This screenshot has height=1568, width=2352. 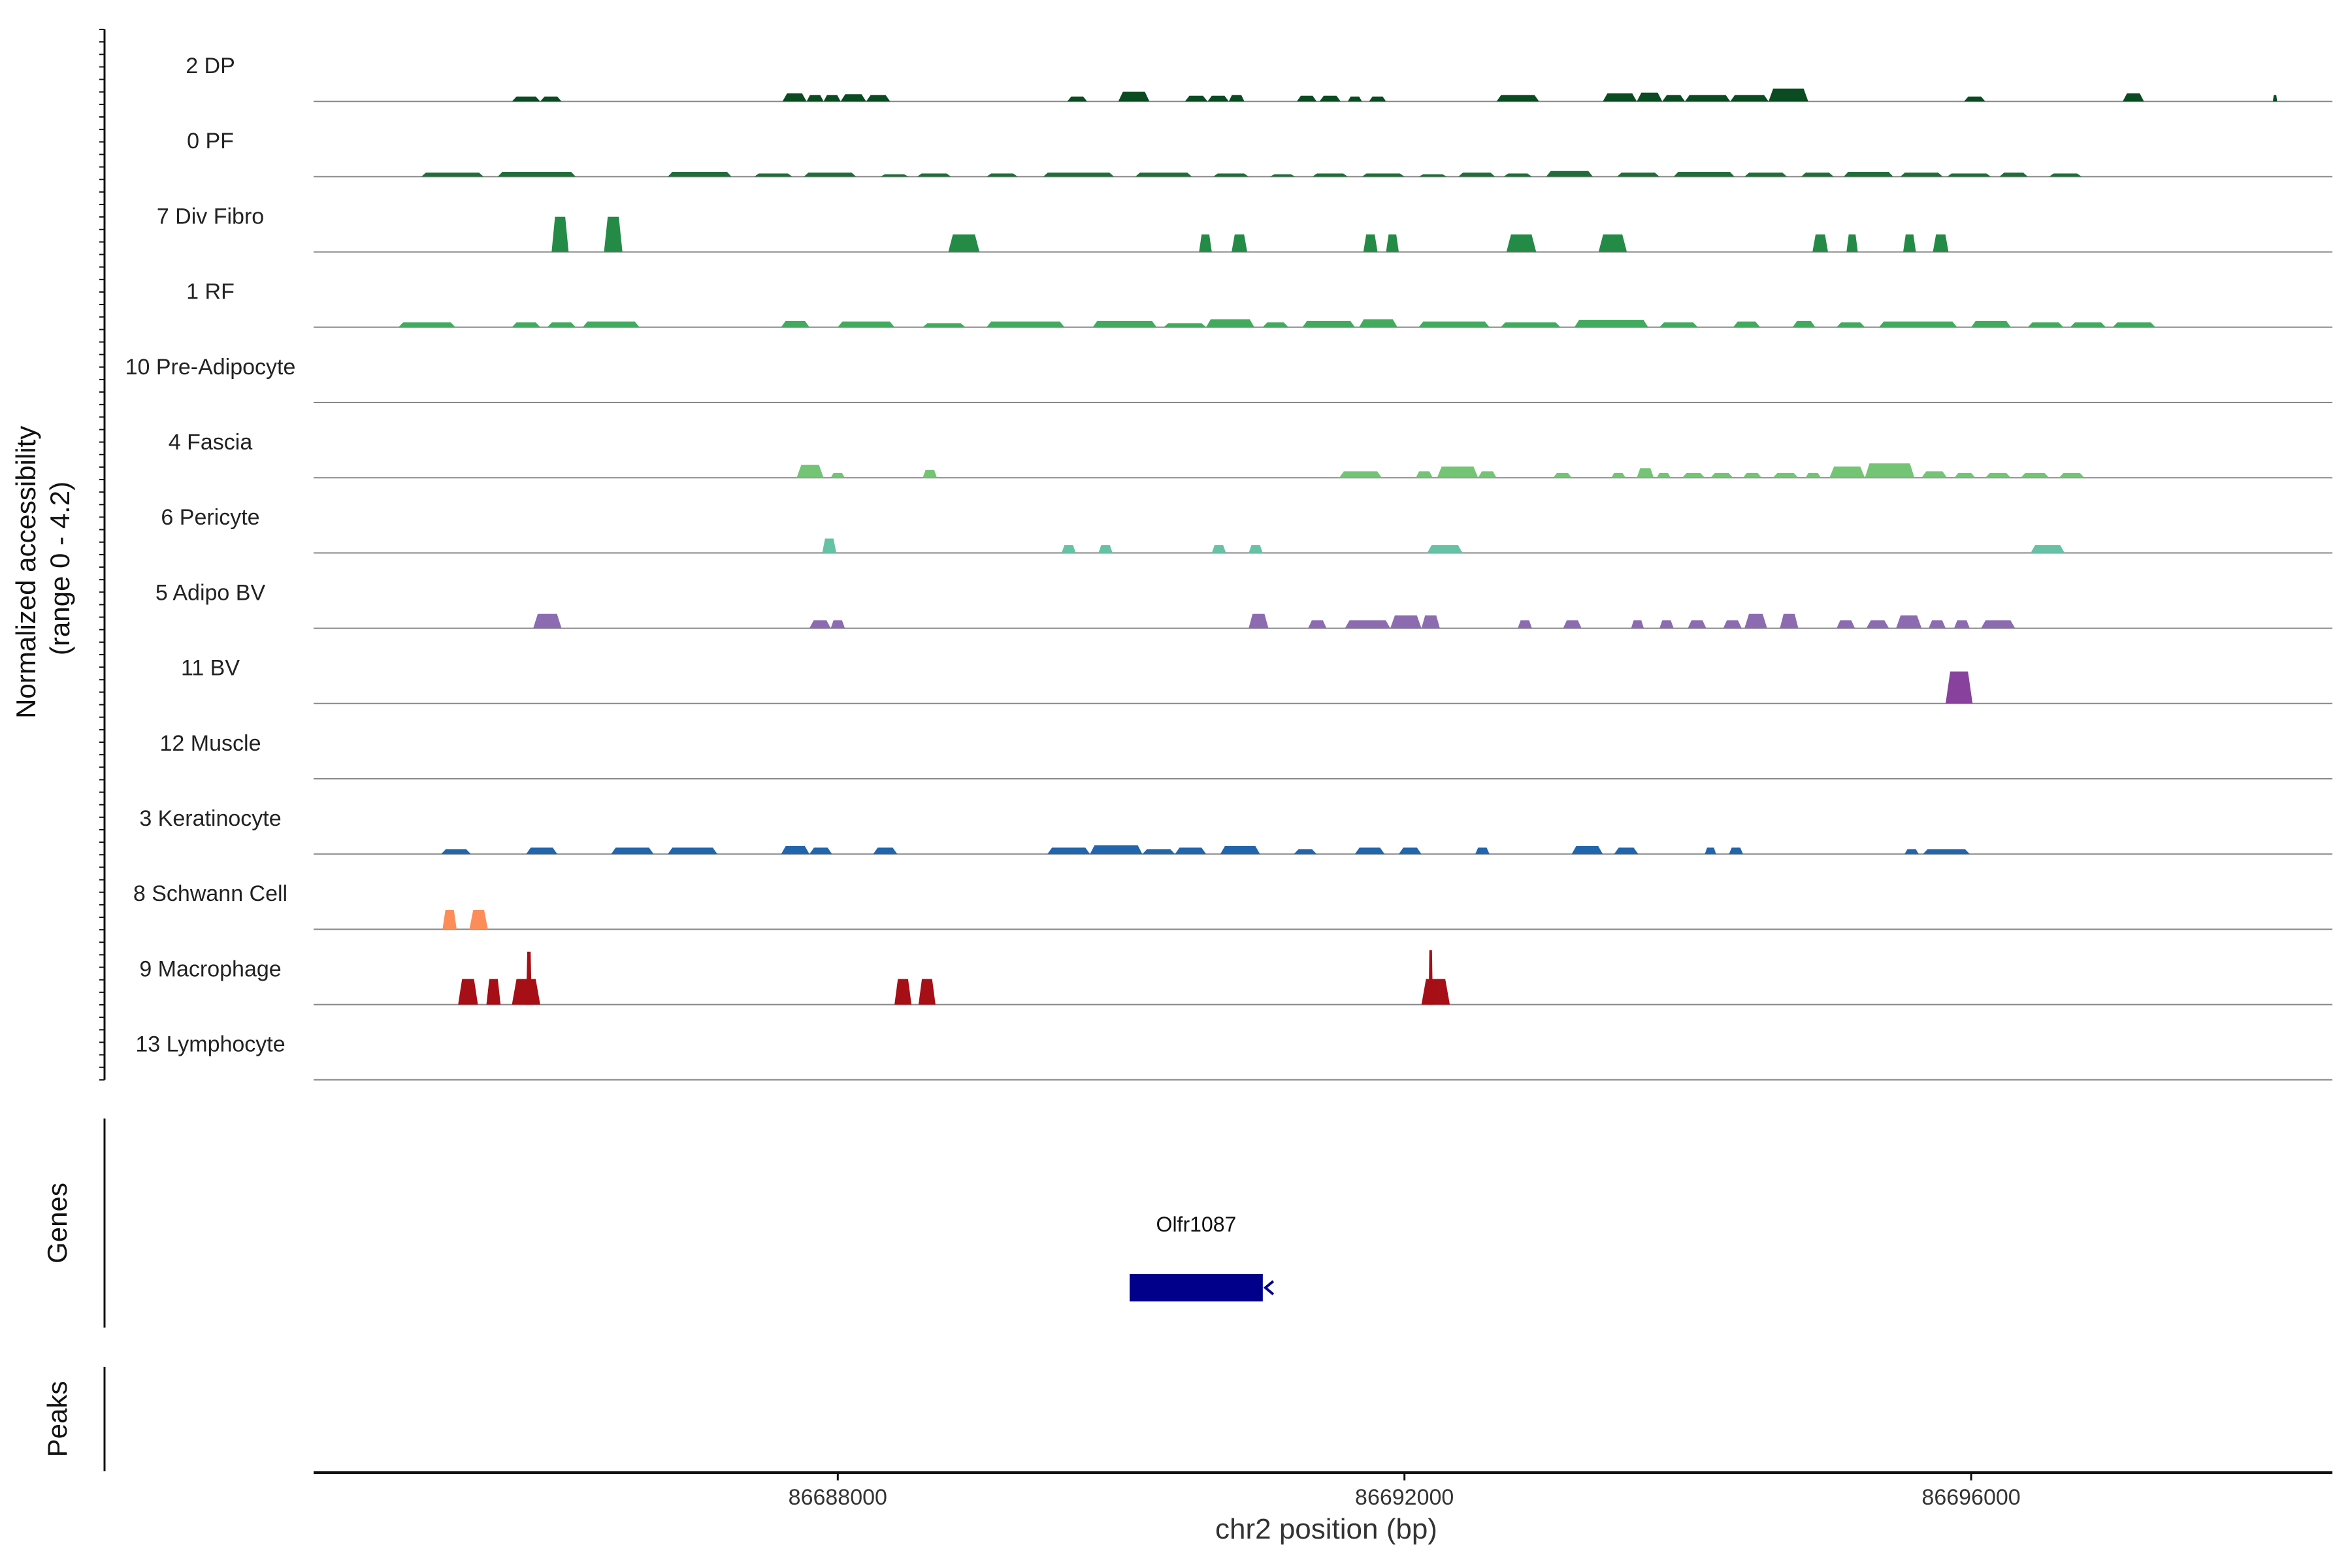 What do you see at coordinates (1233, 1056) in the screenshot?
I see `track-13-lymphocyte: 13 Lymphocyte` at bounding box center [1233, 1056].